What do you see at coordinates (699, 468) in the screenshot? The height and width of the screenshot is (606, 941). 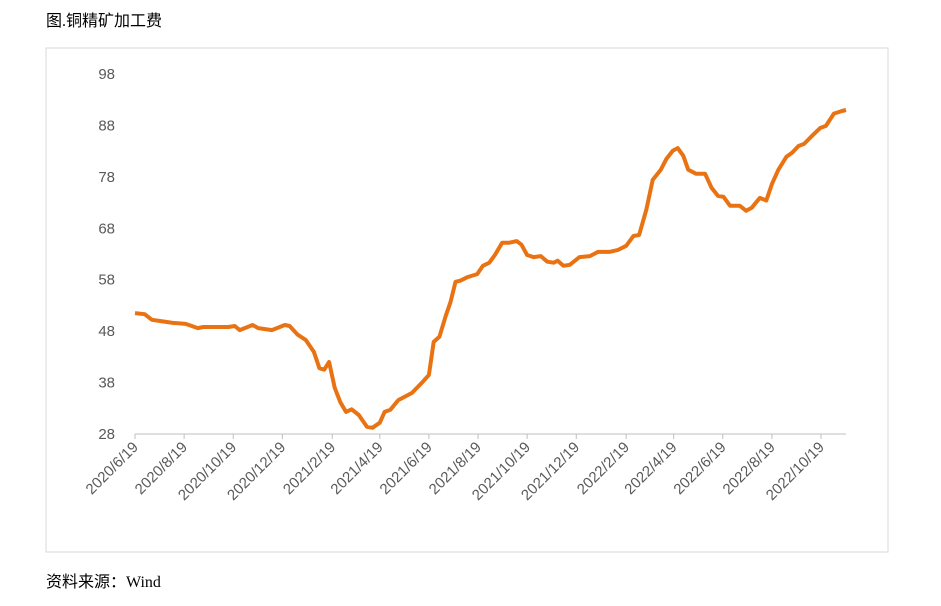 I see `x-tick-label: 2022/6/19` at bounding box center [699, 468].